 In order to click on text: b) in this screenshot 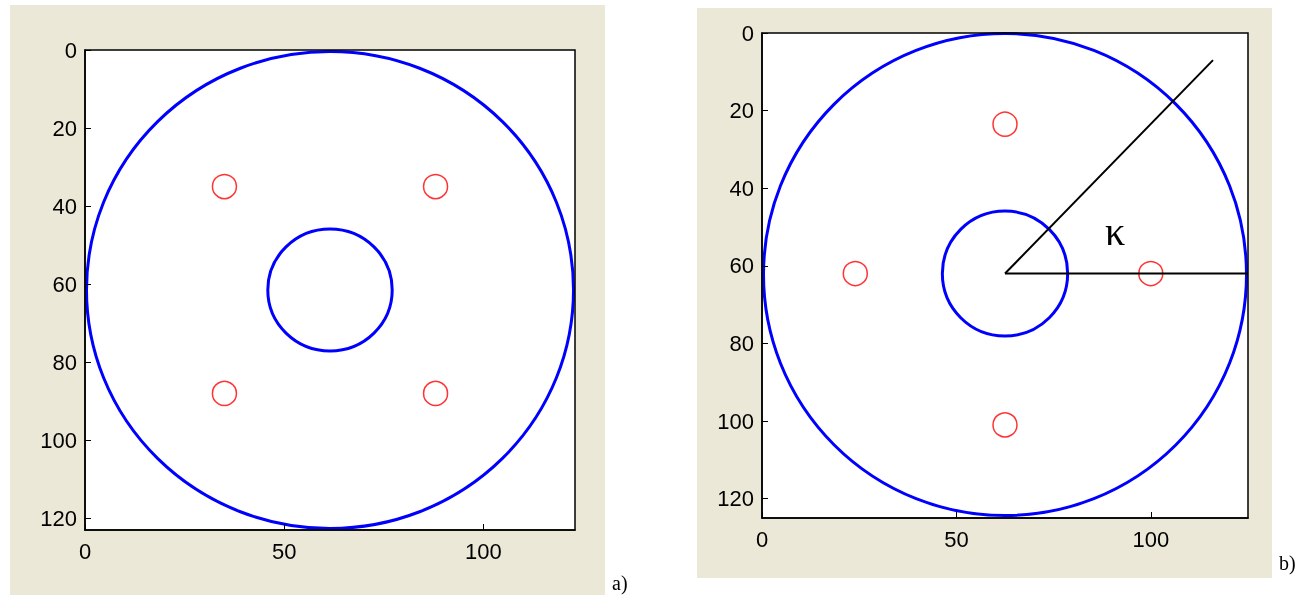, I will do `click(1287, 563)`.